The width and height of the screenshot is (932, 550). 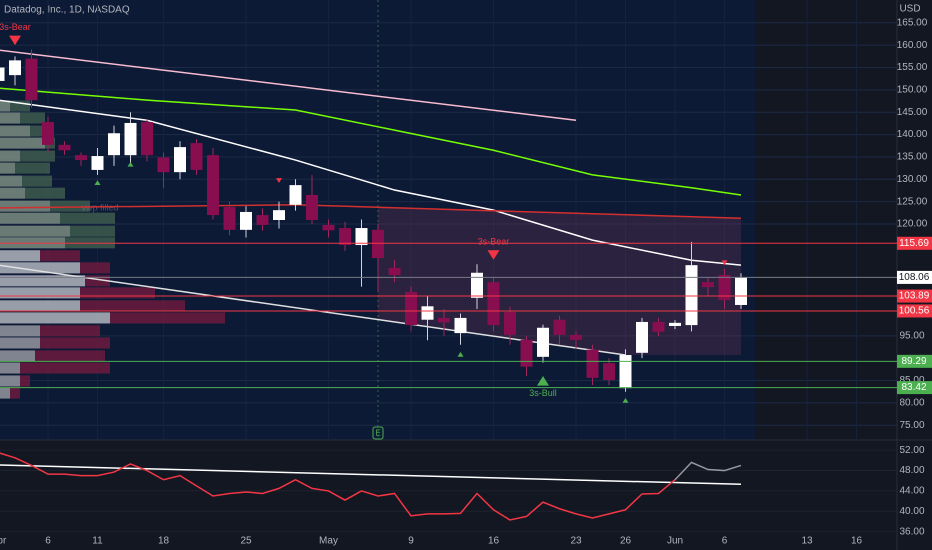 I want to click on signal-label: 3s-Bull, so click(x=543, y=393).